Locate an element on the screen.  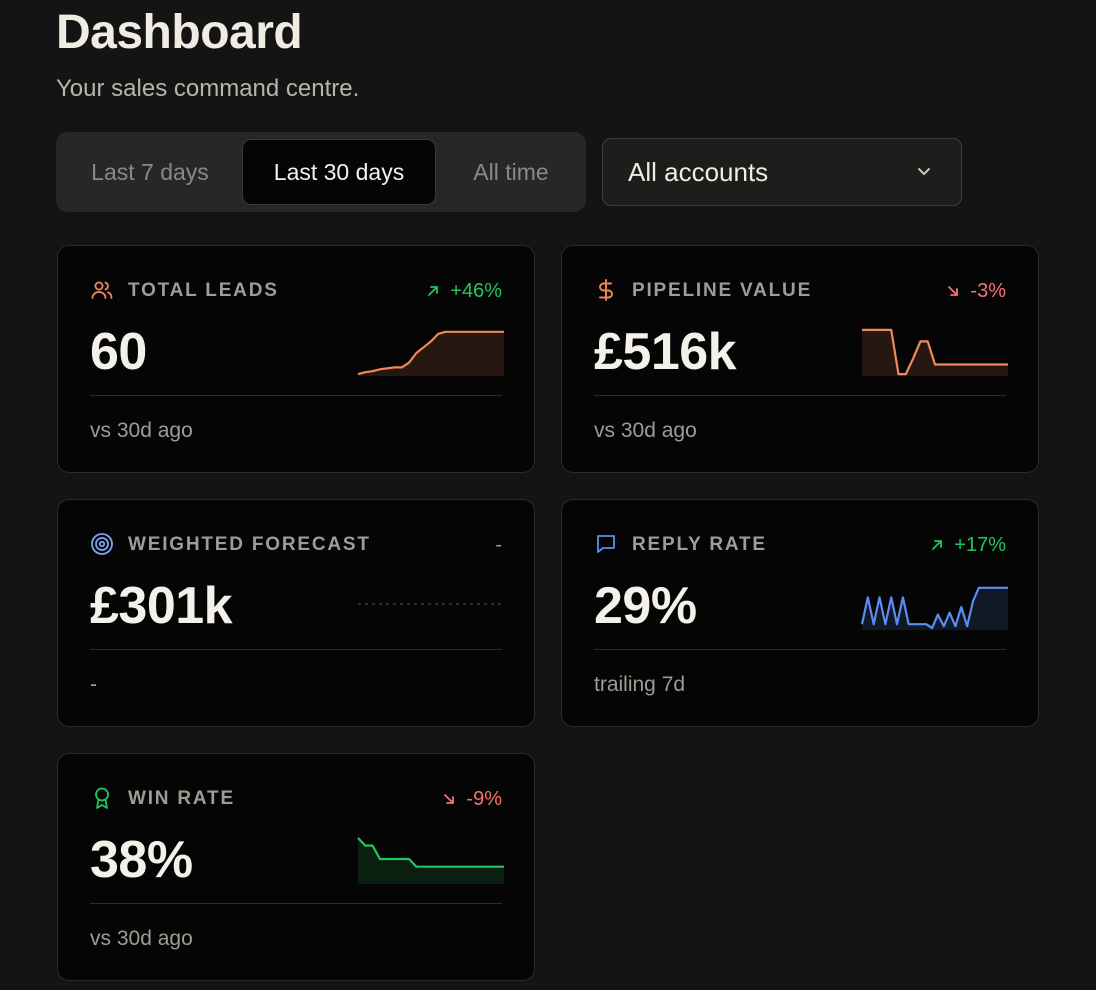
page-subtitle: Your sales command centre. is located at coordinates (208, 88).